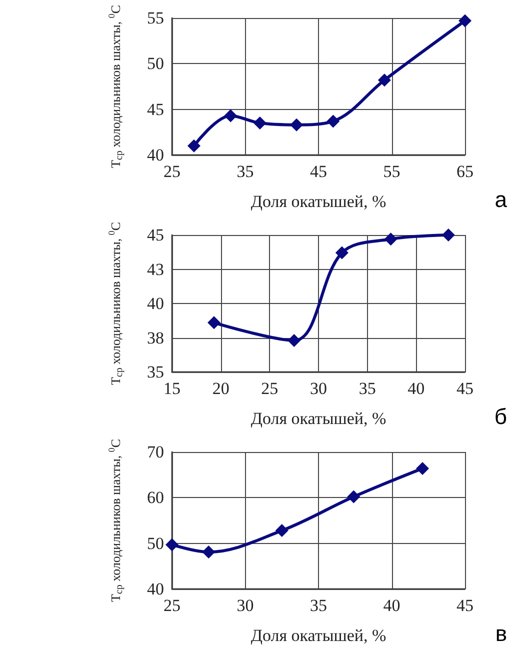  What do you see at coordinates (155, 452) in the screenshot?
I see `y-tick-label: 70` at bounding box center [155, 452].